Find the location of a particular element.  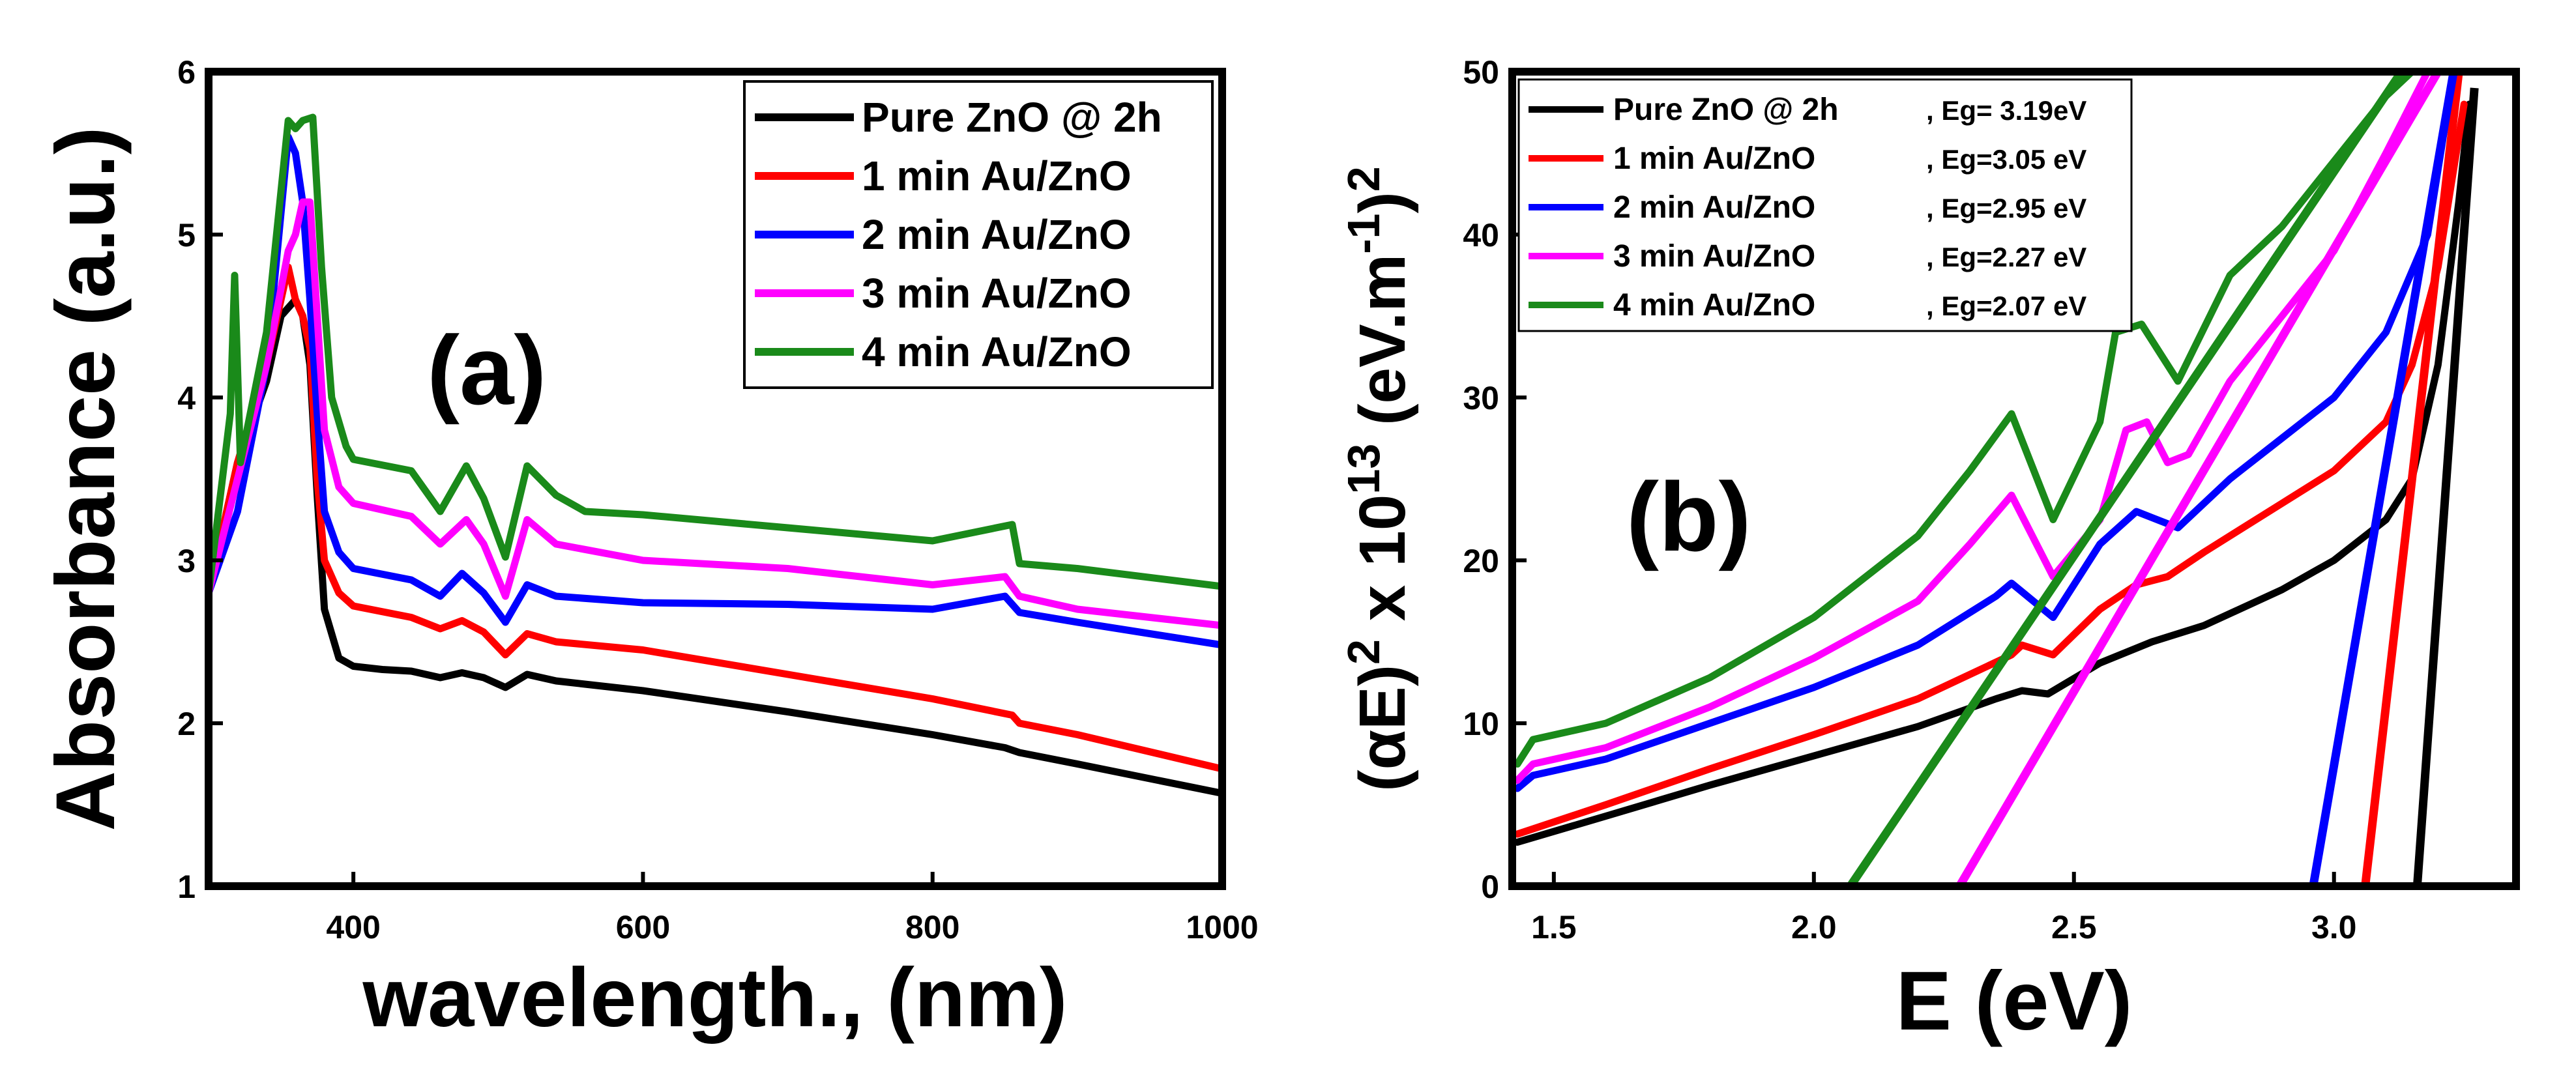

chart-b-legend-label: 1 min Au/ZnO is located at coordinates (1714, 158).